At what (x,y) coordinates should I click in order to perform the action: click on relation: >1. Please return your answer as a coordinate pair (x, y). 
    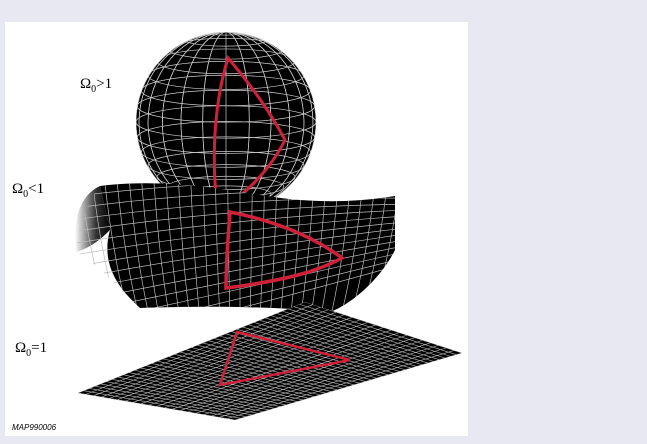
    Looking at the image, I should click on (104, 84).